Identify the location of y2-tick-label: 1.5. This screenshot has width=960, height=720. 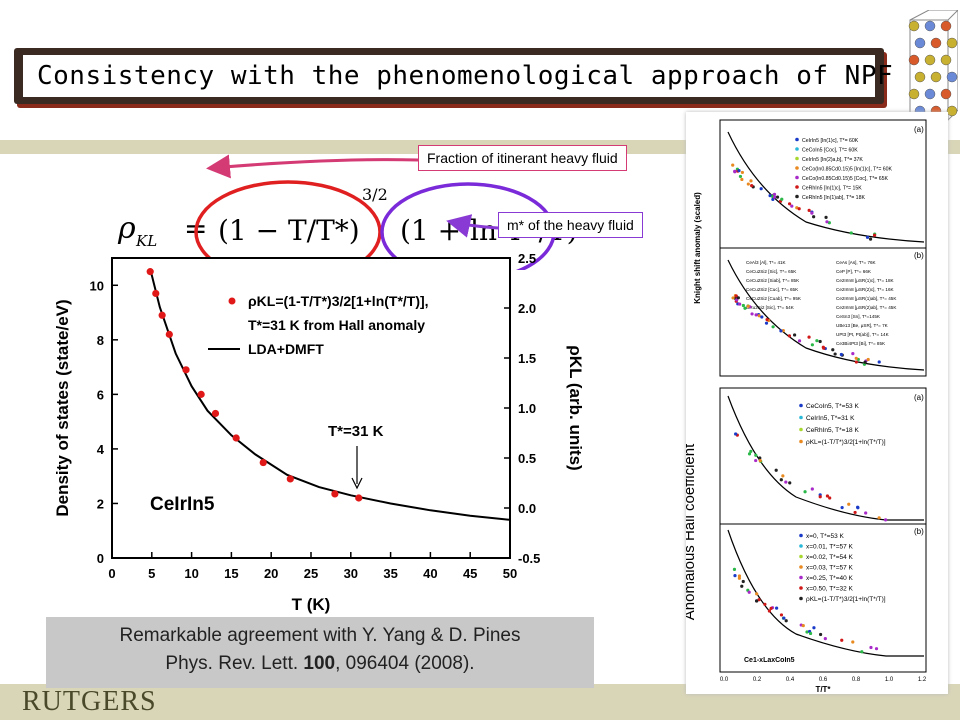
(527, 358).